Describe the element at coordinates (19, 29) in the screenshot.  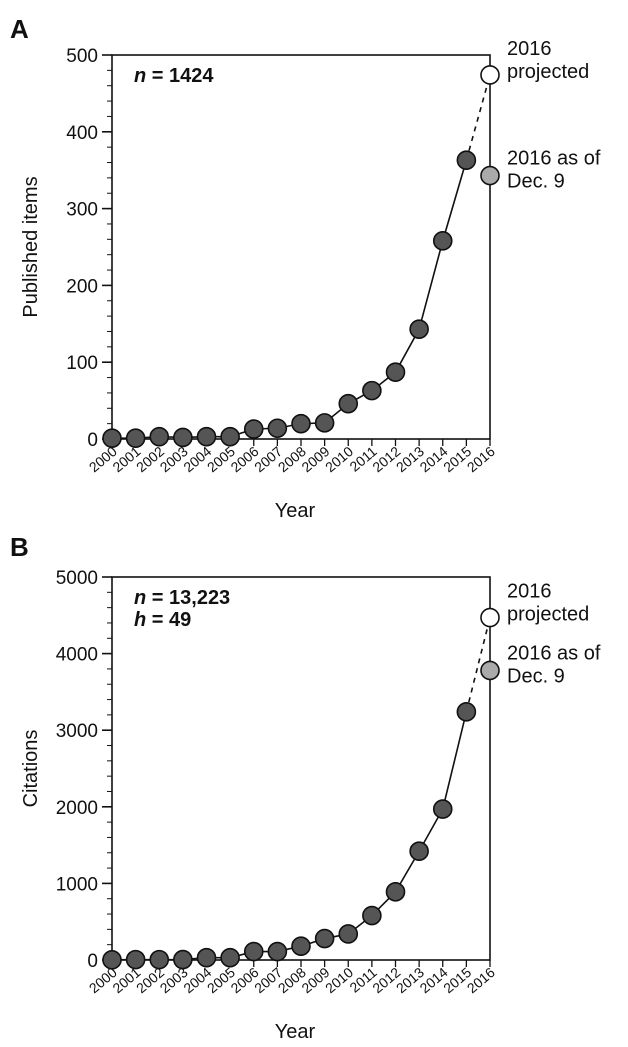
I see `panel-letter: A` at that location.